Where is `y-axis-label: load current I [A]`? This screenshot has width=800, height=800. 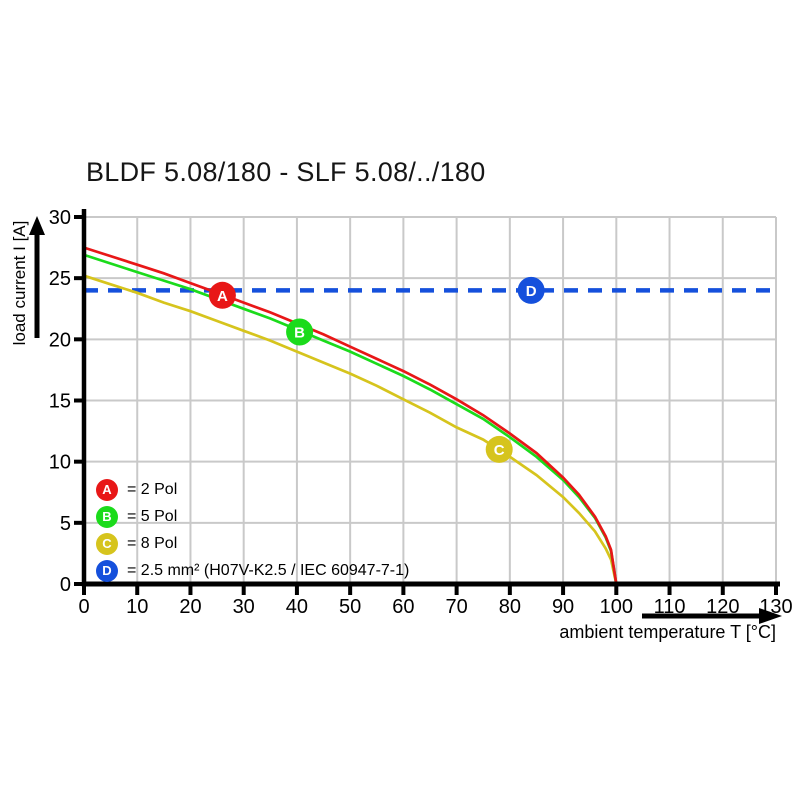 y-axis-label: load current I [A] is located at coordinates (19, 283).